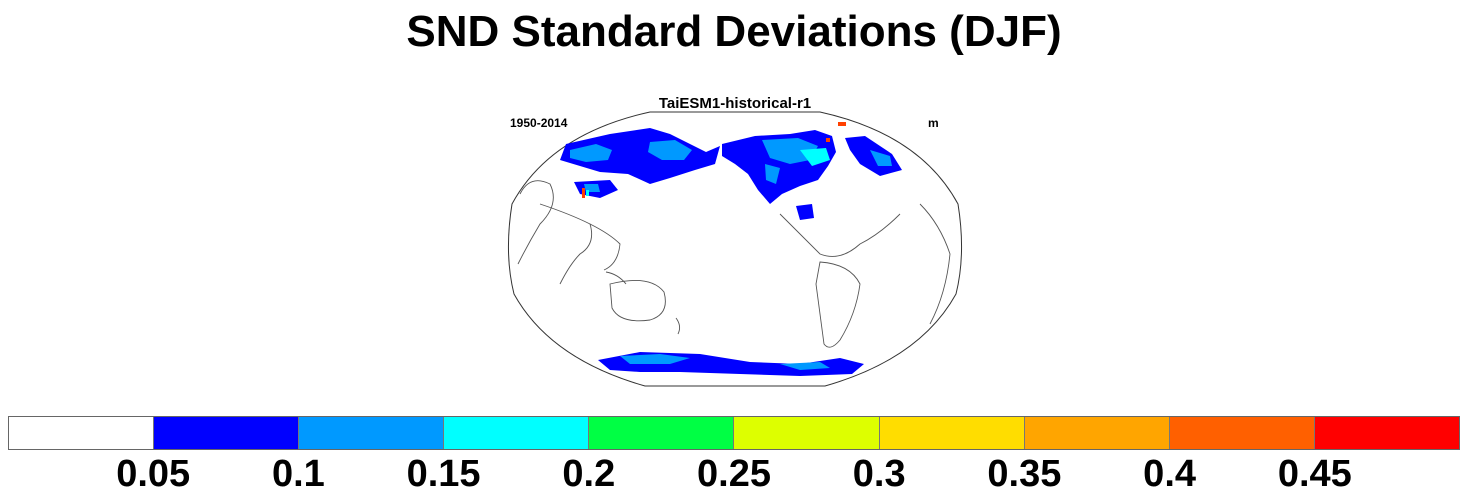  What do you see at coordinates (1314, 474) in the screenshot?
I see `colorbar-tick-label: 0.45` at bounding box center [1314, 474].